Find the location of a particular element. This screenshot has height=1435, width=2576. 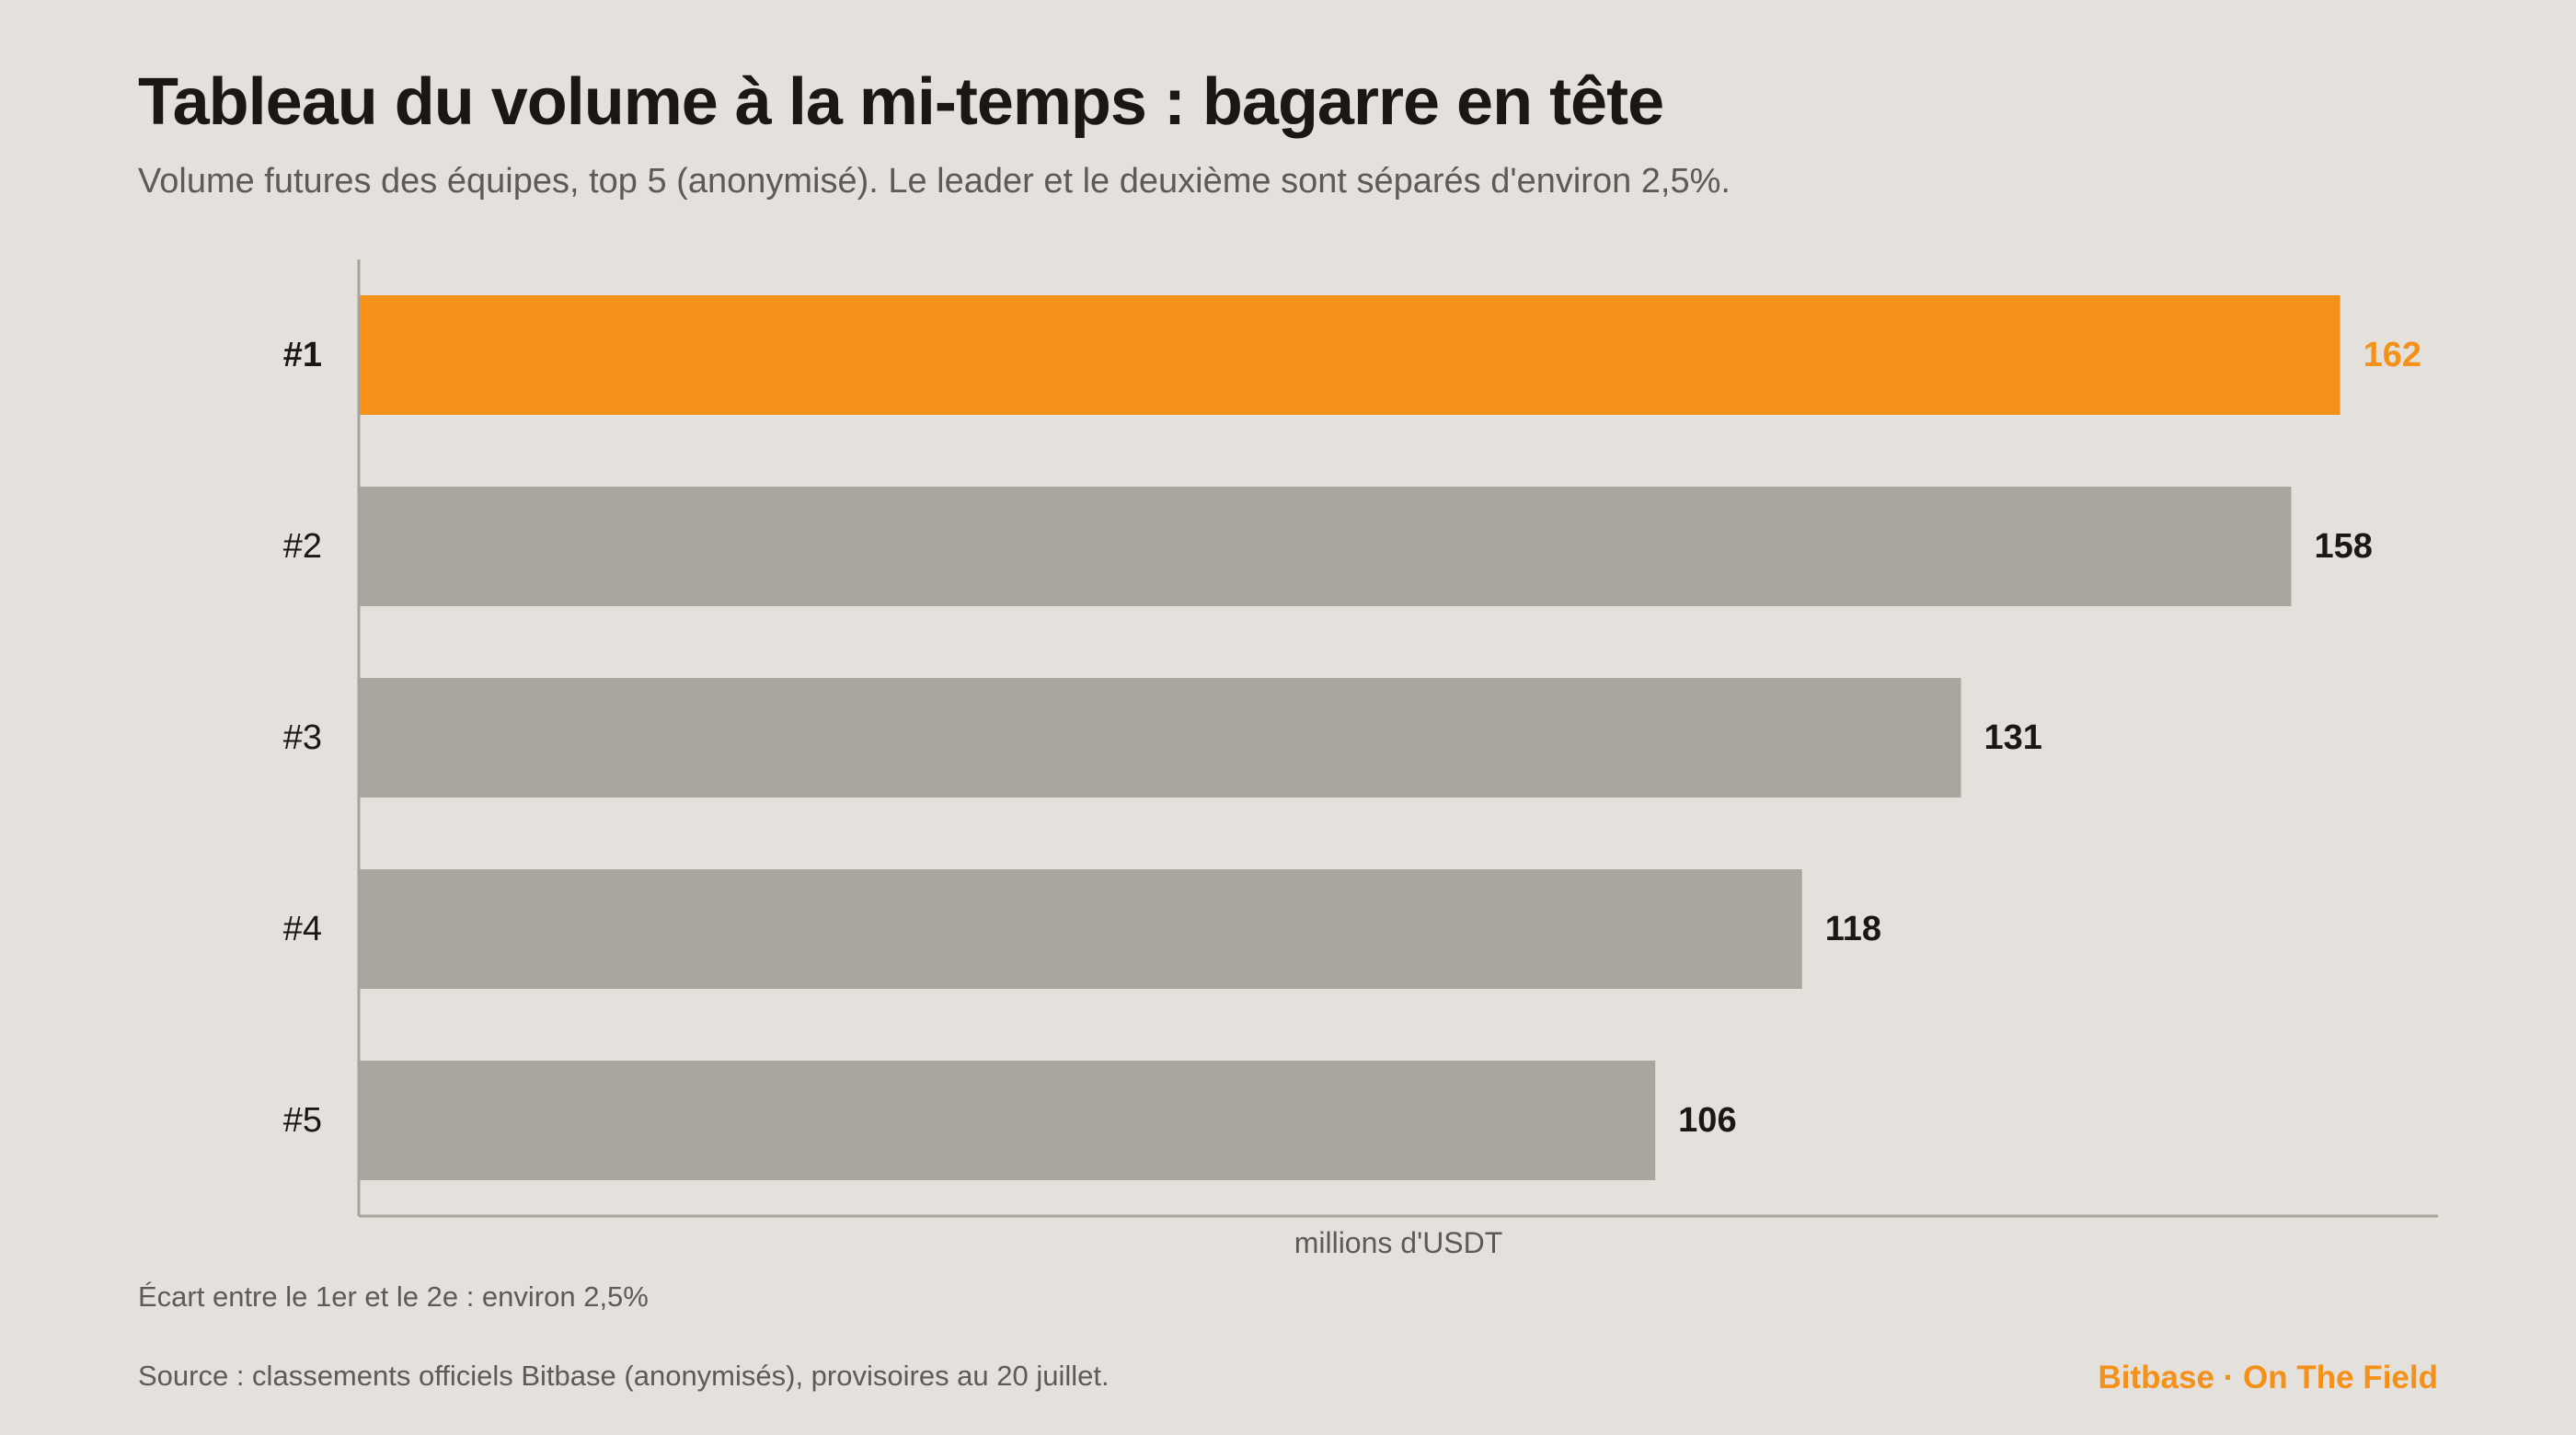

category-label-3: #3 is located at coordinates (302, 737).